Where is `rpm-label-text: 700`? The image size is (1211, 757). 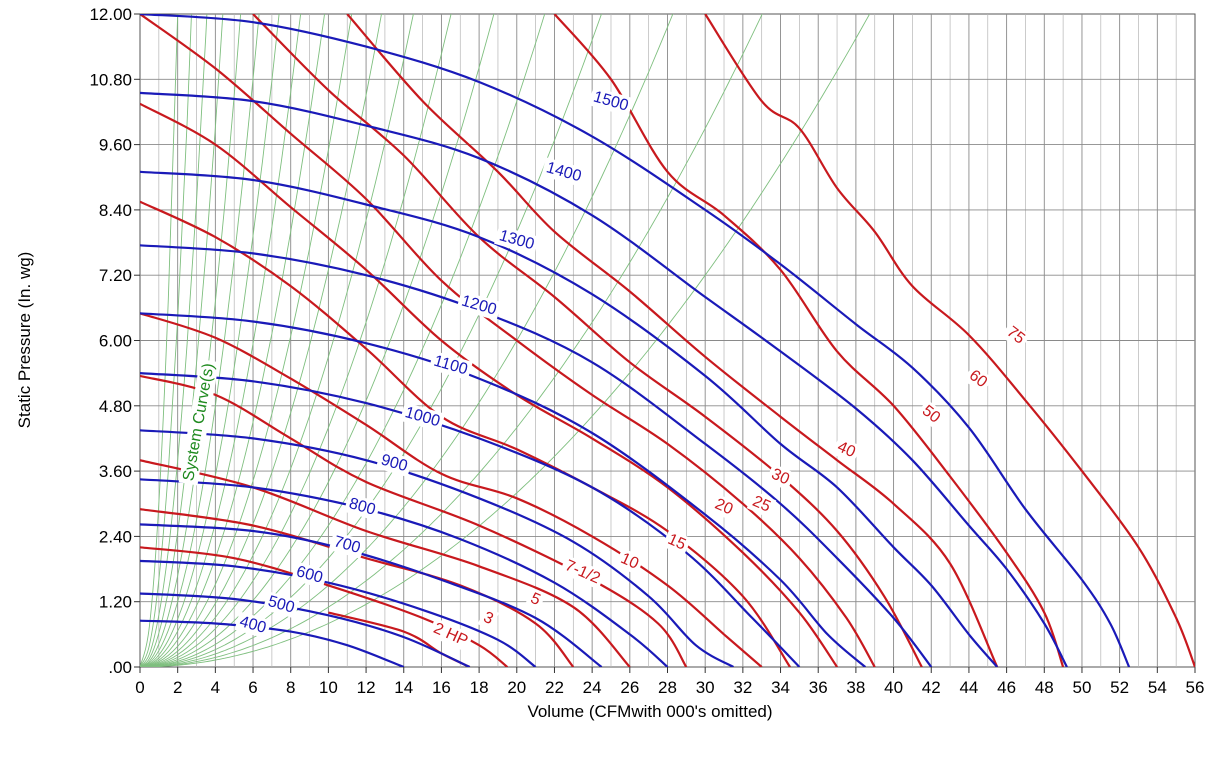 rpm-label-text: 700 is located at coordinates (347, 545).